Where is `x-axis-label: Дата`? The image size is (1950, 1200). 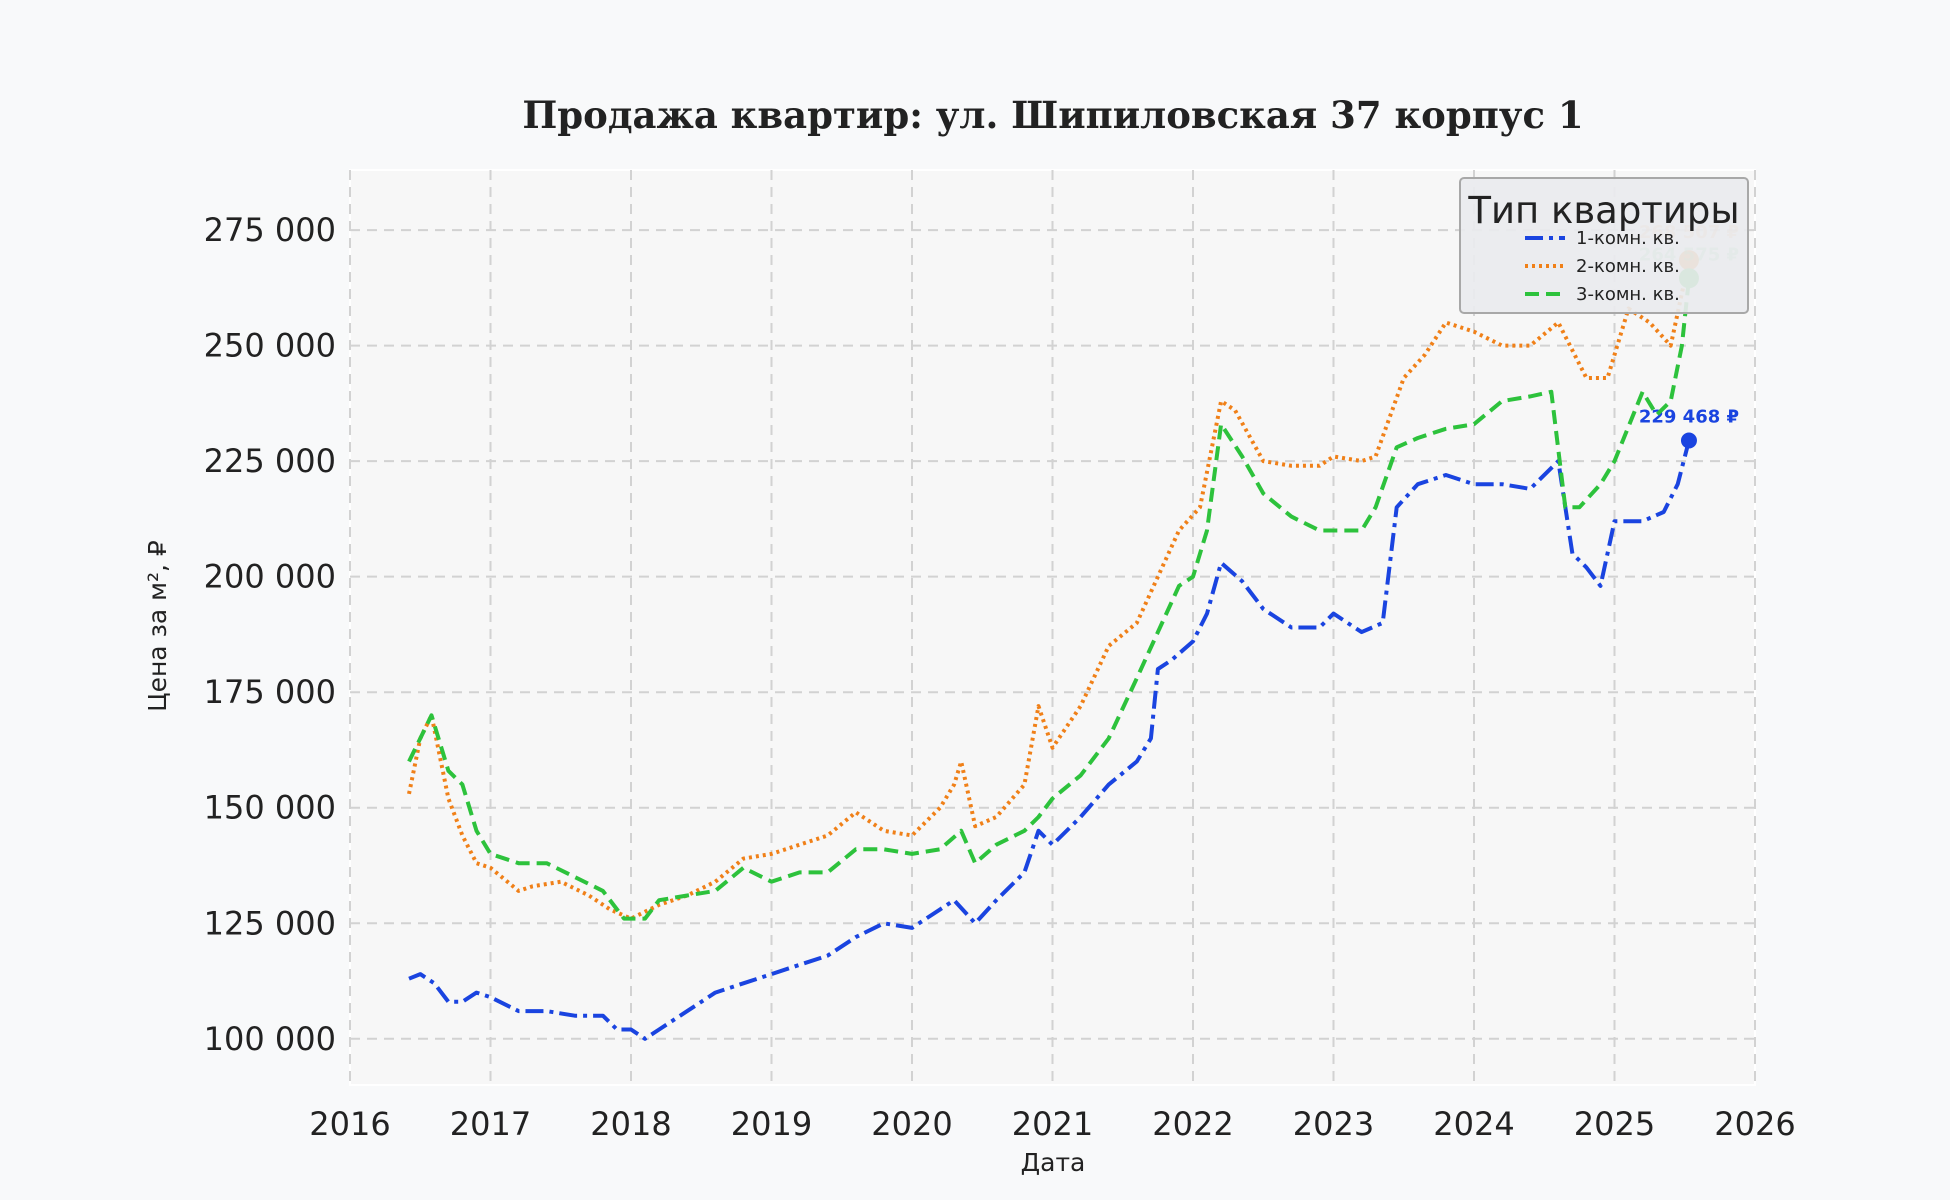
x-axis-label: Дата is located at coordinates (1053, 1162).